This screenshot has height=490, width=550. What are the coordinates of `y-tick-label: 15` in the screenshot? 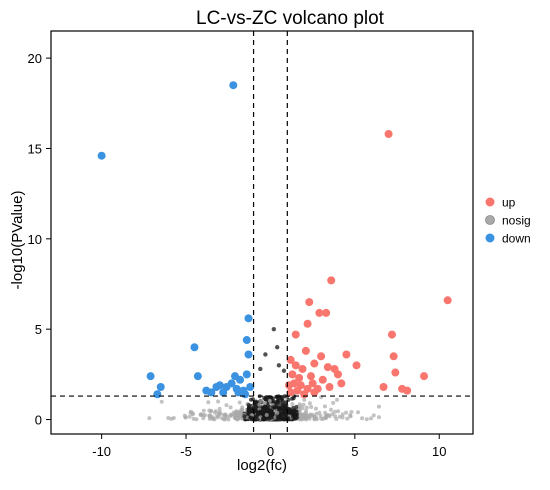 It's located at (35, 148).